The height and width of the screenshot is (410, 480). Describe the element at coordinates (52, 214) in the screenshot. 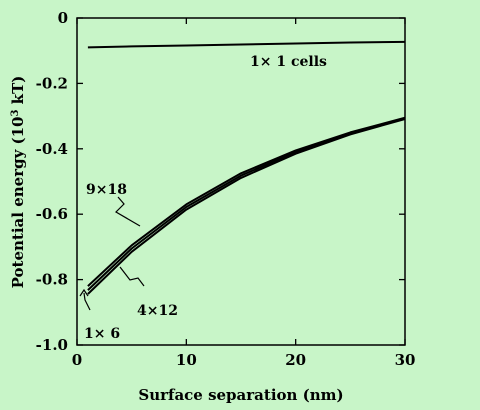

I see `y-tick-label: -0.6` at that location.